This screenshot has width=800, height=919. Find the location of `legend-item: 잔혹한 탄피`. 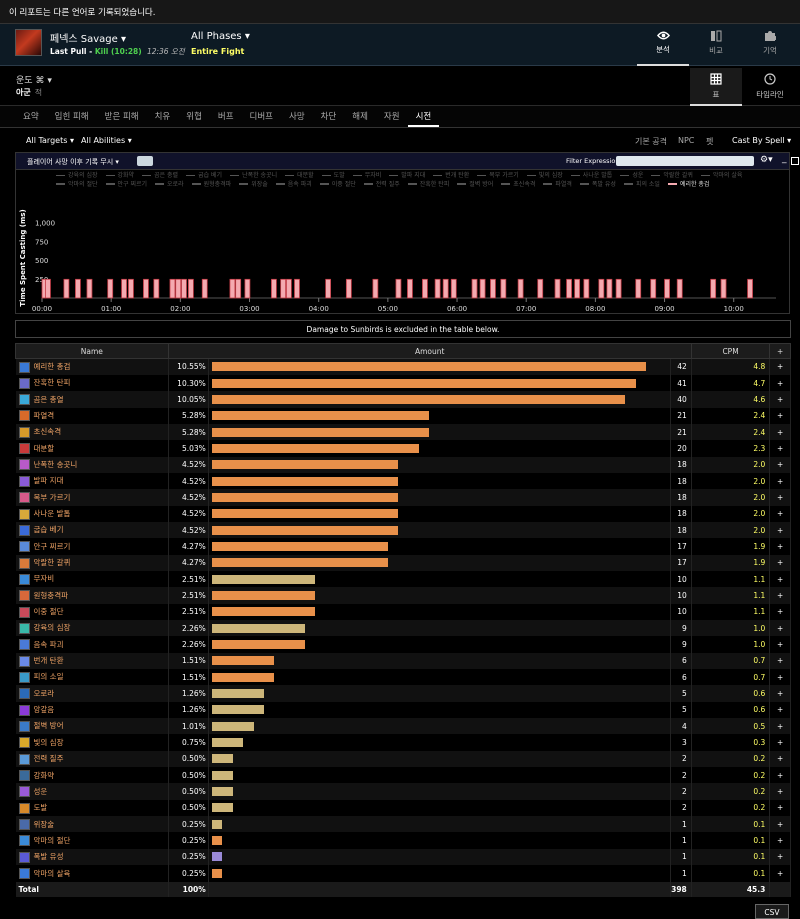

legend-item: 잔혹한 탄피 is located at coordinates (428, 184).